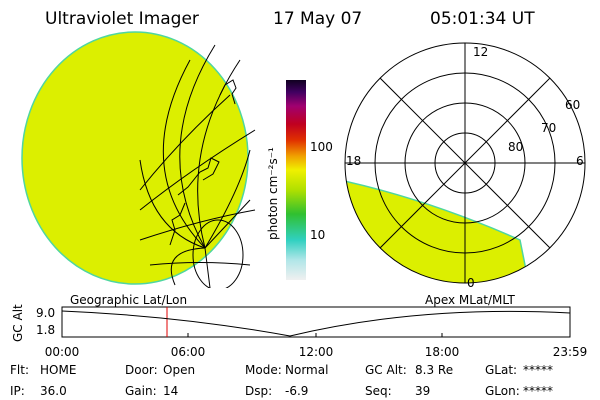  What do you see at coordinates (378, 391) in the screenshot?
I see `field-label: Seq:` at bounding box center [378, 391].